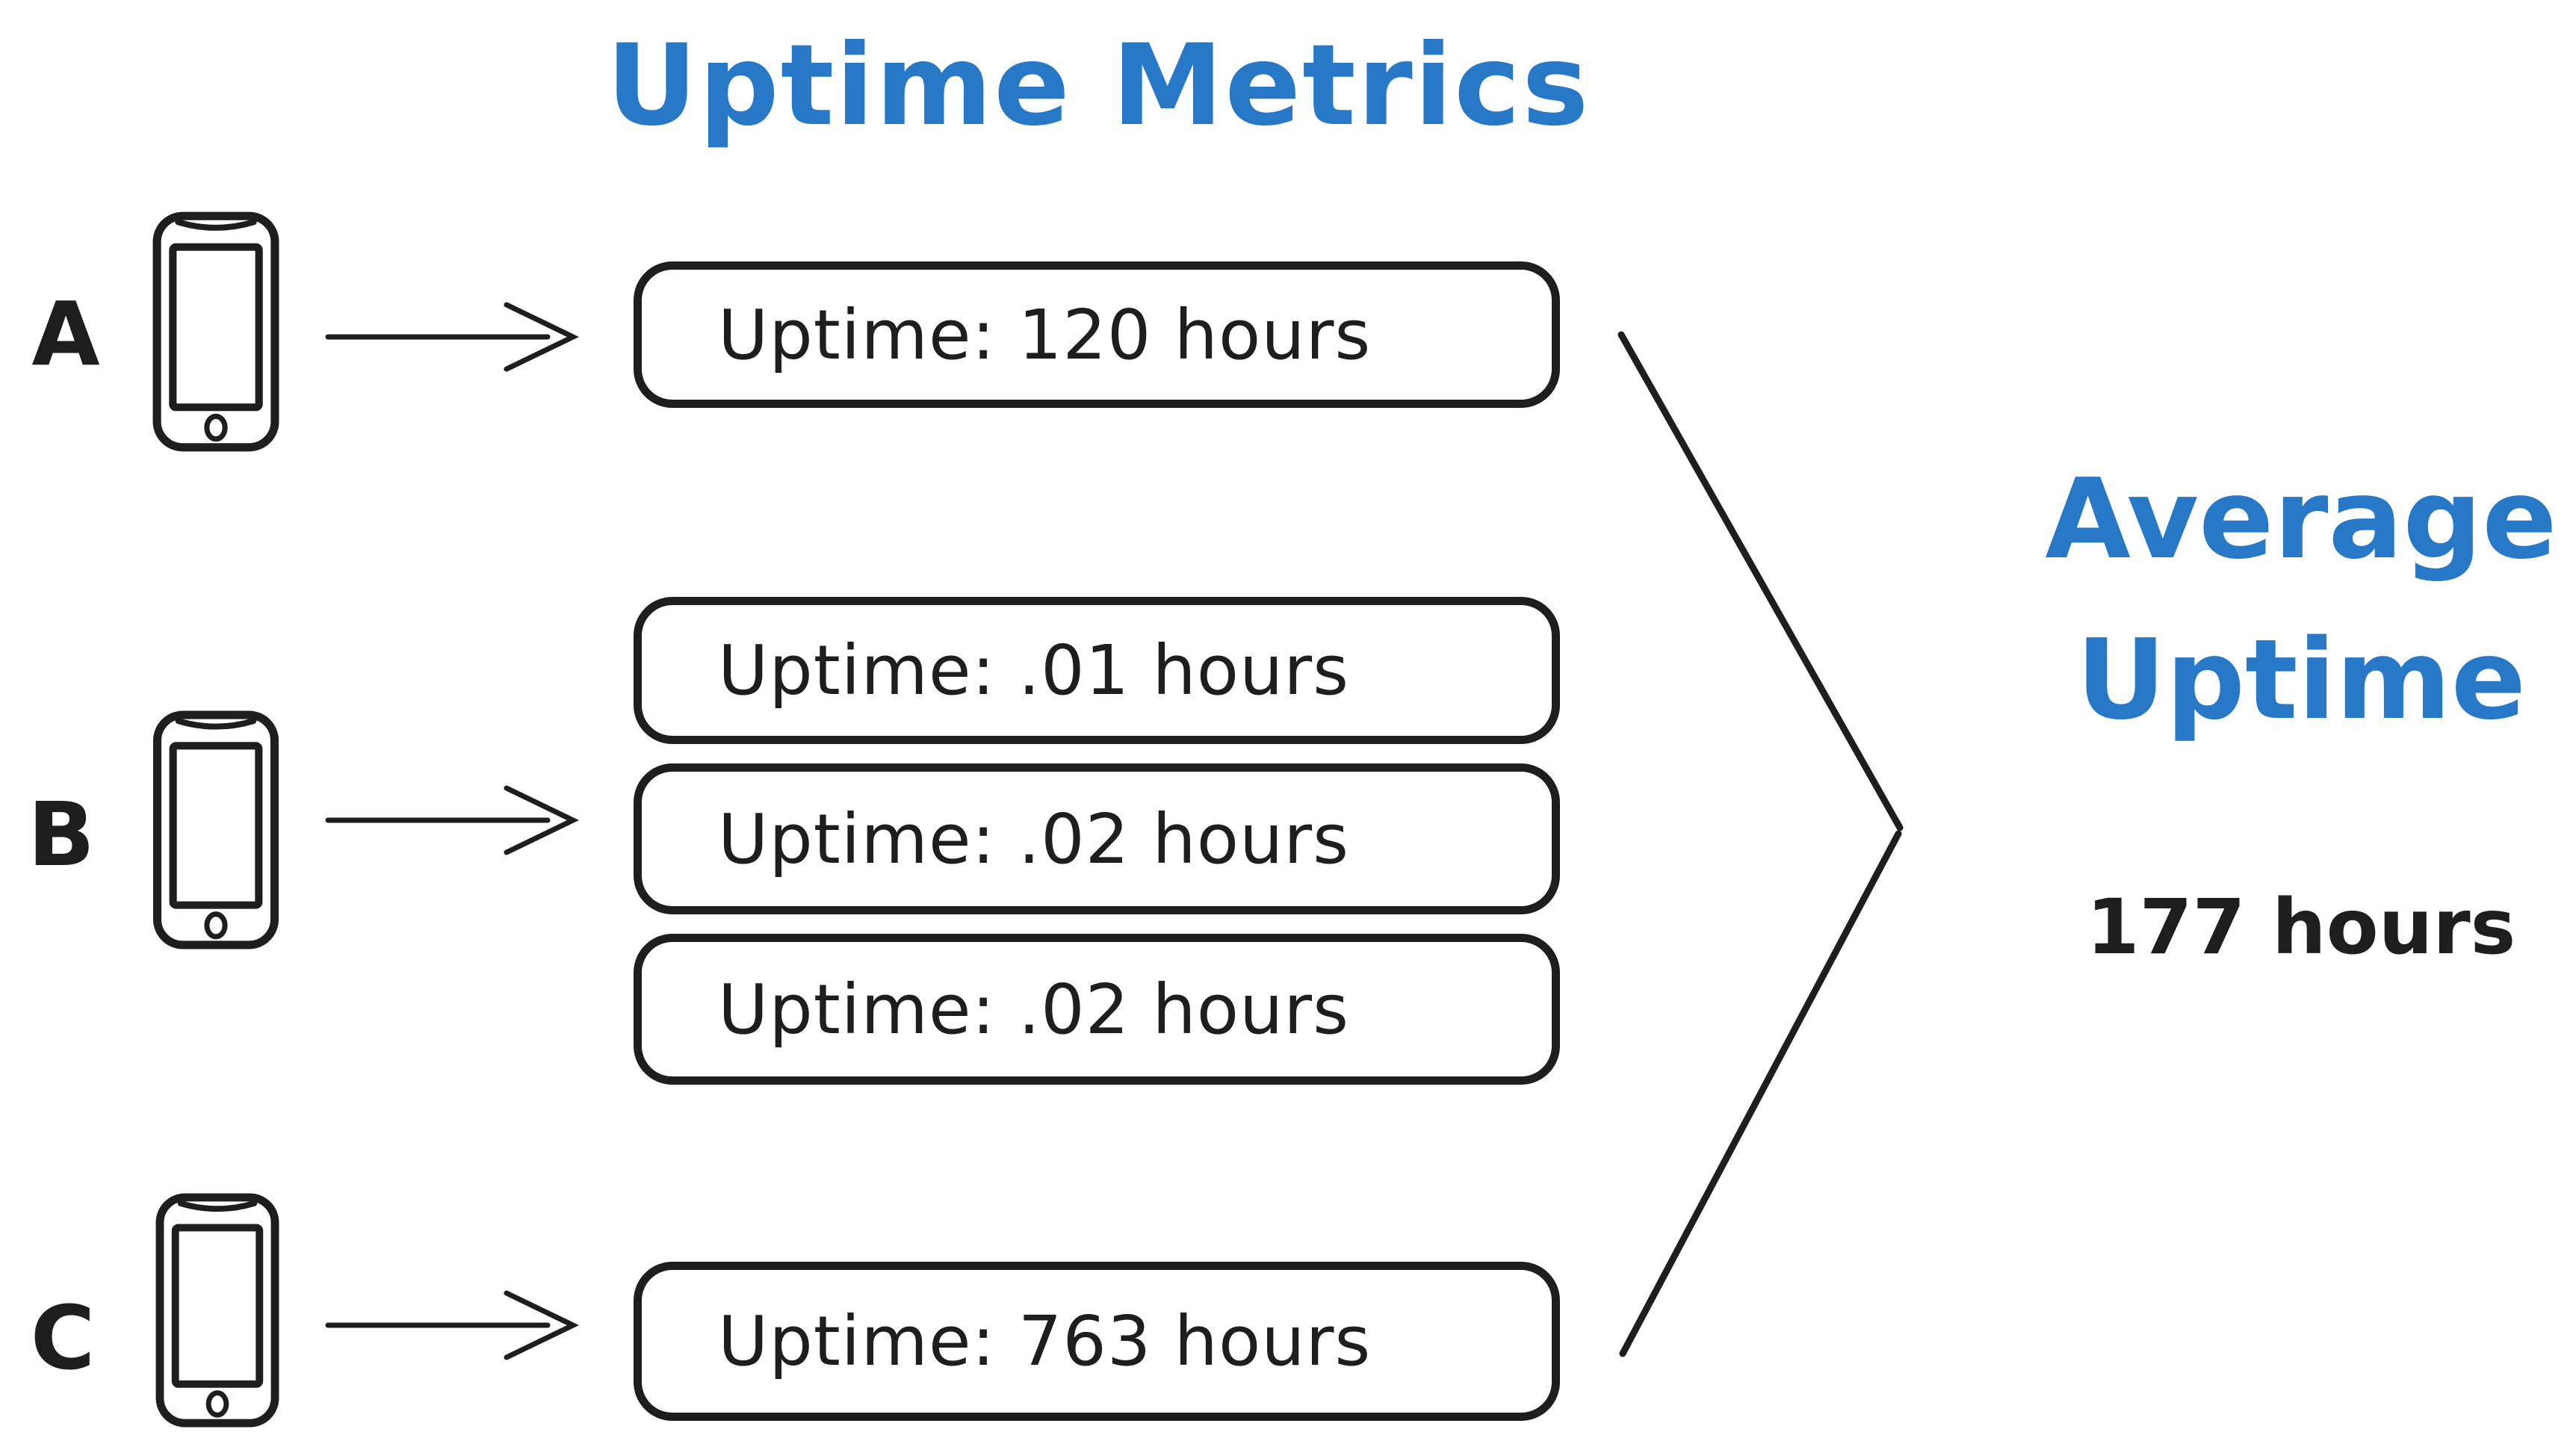 The image size is (2576, 1444). What do you see at coordinates (2301, 927) in the screenshot?
I see `average-uptime-value: 177 hours` at bounding box center [2301, 927].